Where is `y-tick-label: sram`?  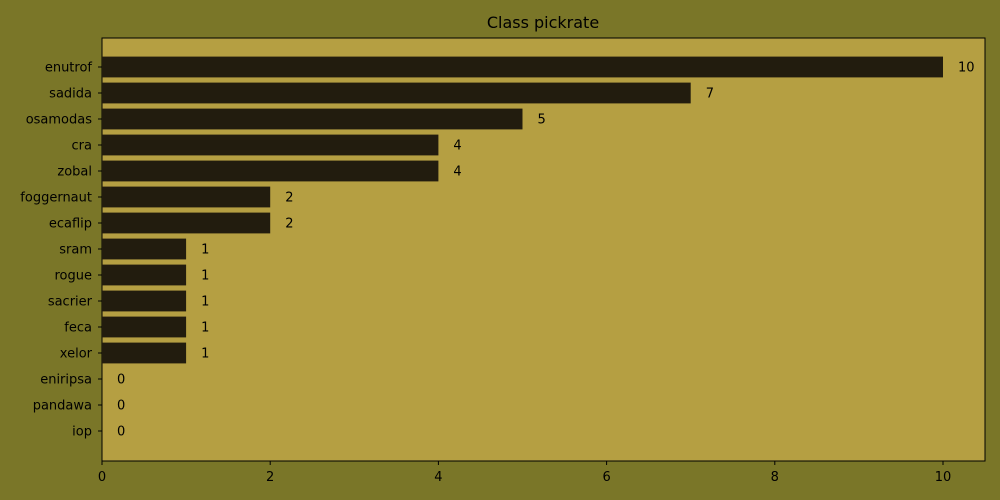
y-tick-label: sram is located at coordinates (75, 250).